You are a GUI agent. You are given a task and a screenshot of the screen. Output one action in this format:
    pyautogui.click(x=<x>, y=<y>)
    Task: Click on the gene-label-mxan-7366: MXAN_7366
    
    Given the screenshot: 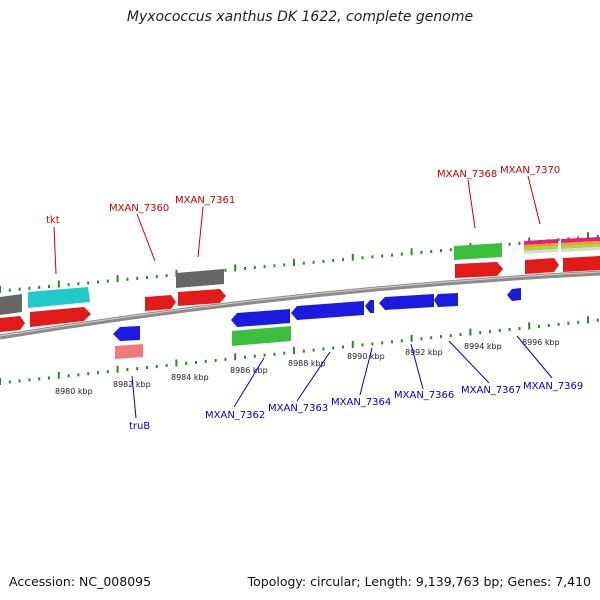 What is the action you would take?
    pyautogui.click(x=424, y=395)
    